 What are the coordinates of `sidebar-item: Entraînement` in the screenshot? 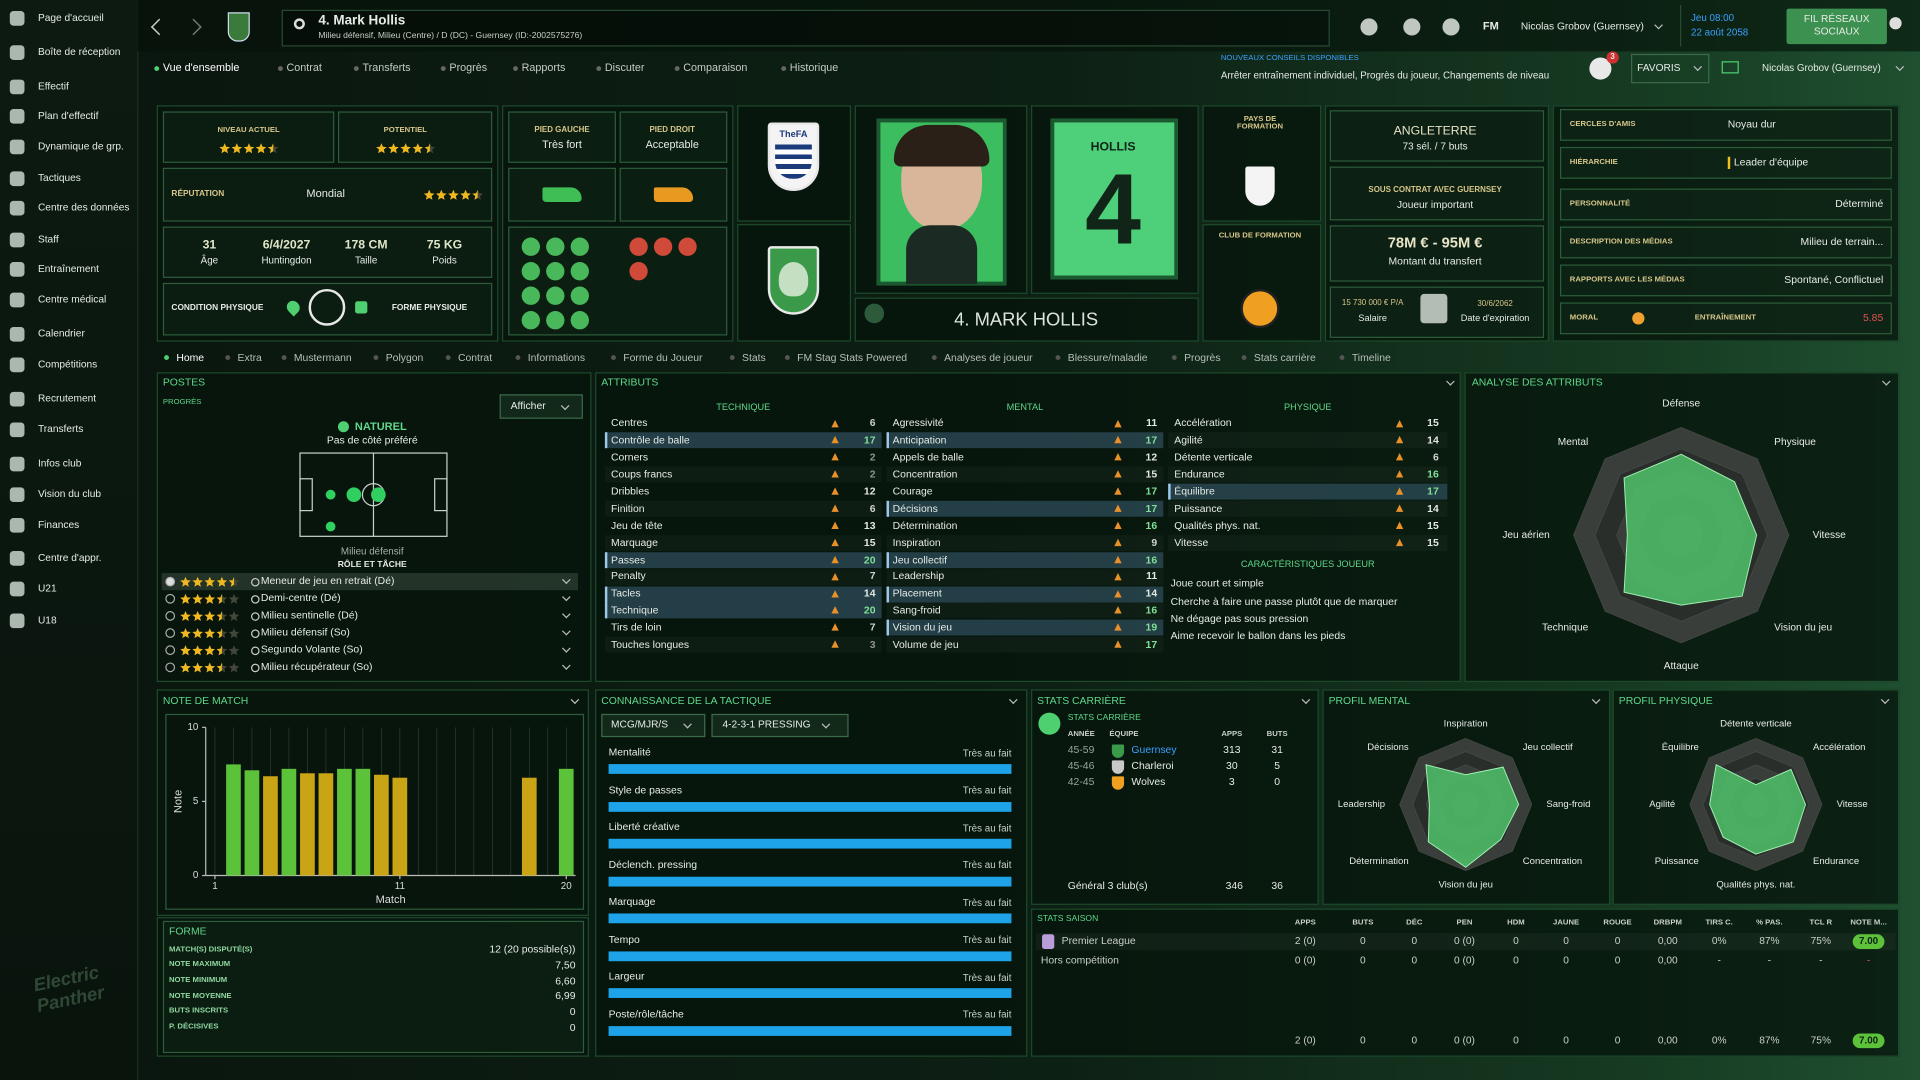 It's located at (68, 268).